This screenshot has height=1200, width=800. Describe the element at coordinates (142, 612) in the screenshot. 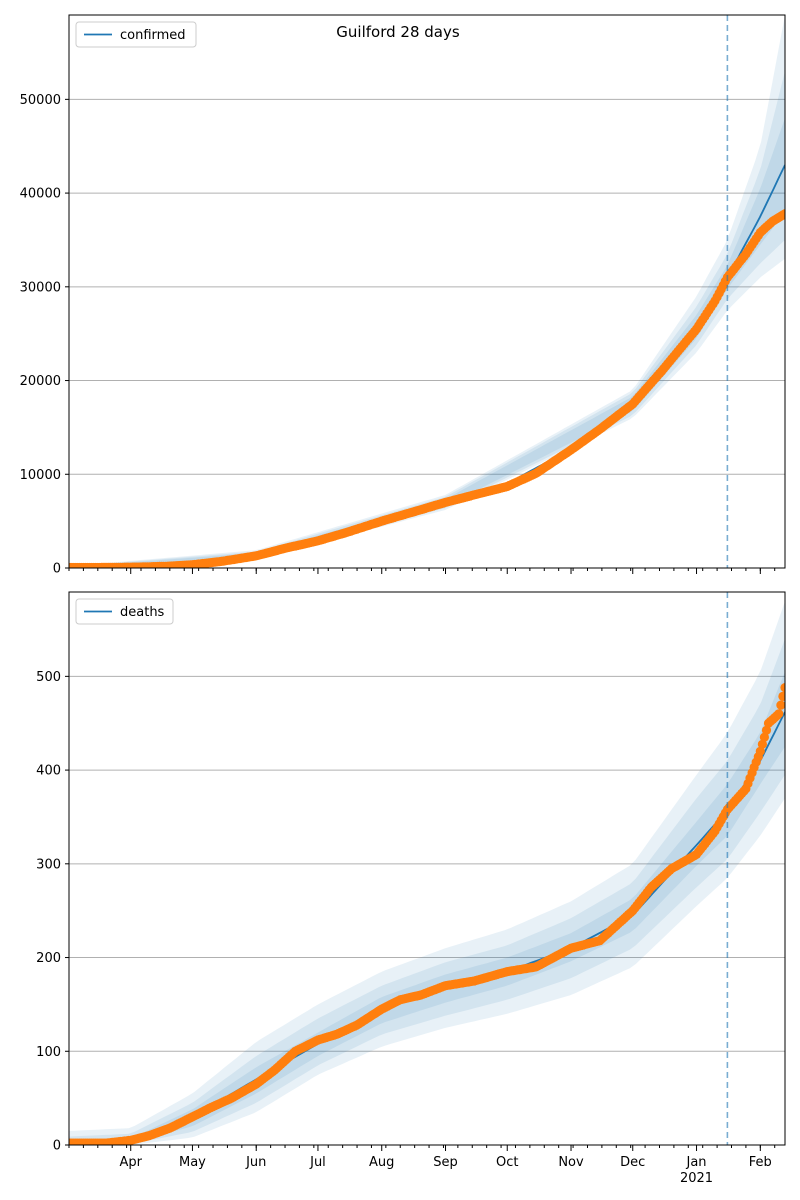

I see `legend-label: deaths` at that location.